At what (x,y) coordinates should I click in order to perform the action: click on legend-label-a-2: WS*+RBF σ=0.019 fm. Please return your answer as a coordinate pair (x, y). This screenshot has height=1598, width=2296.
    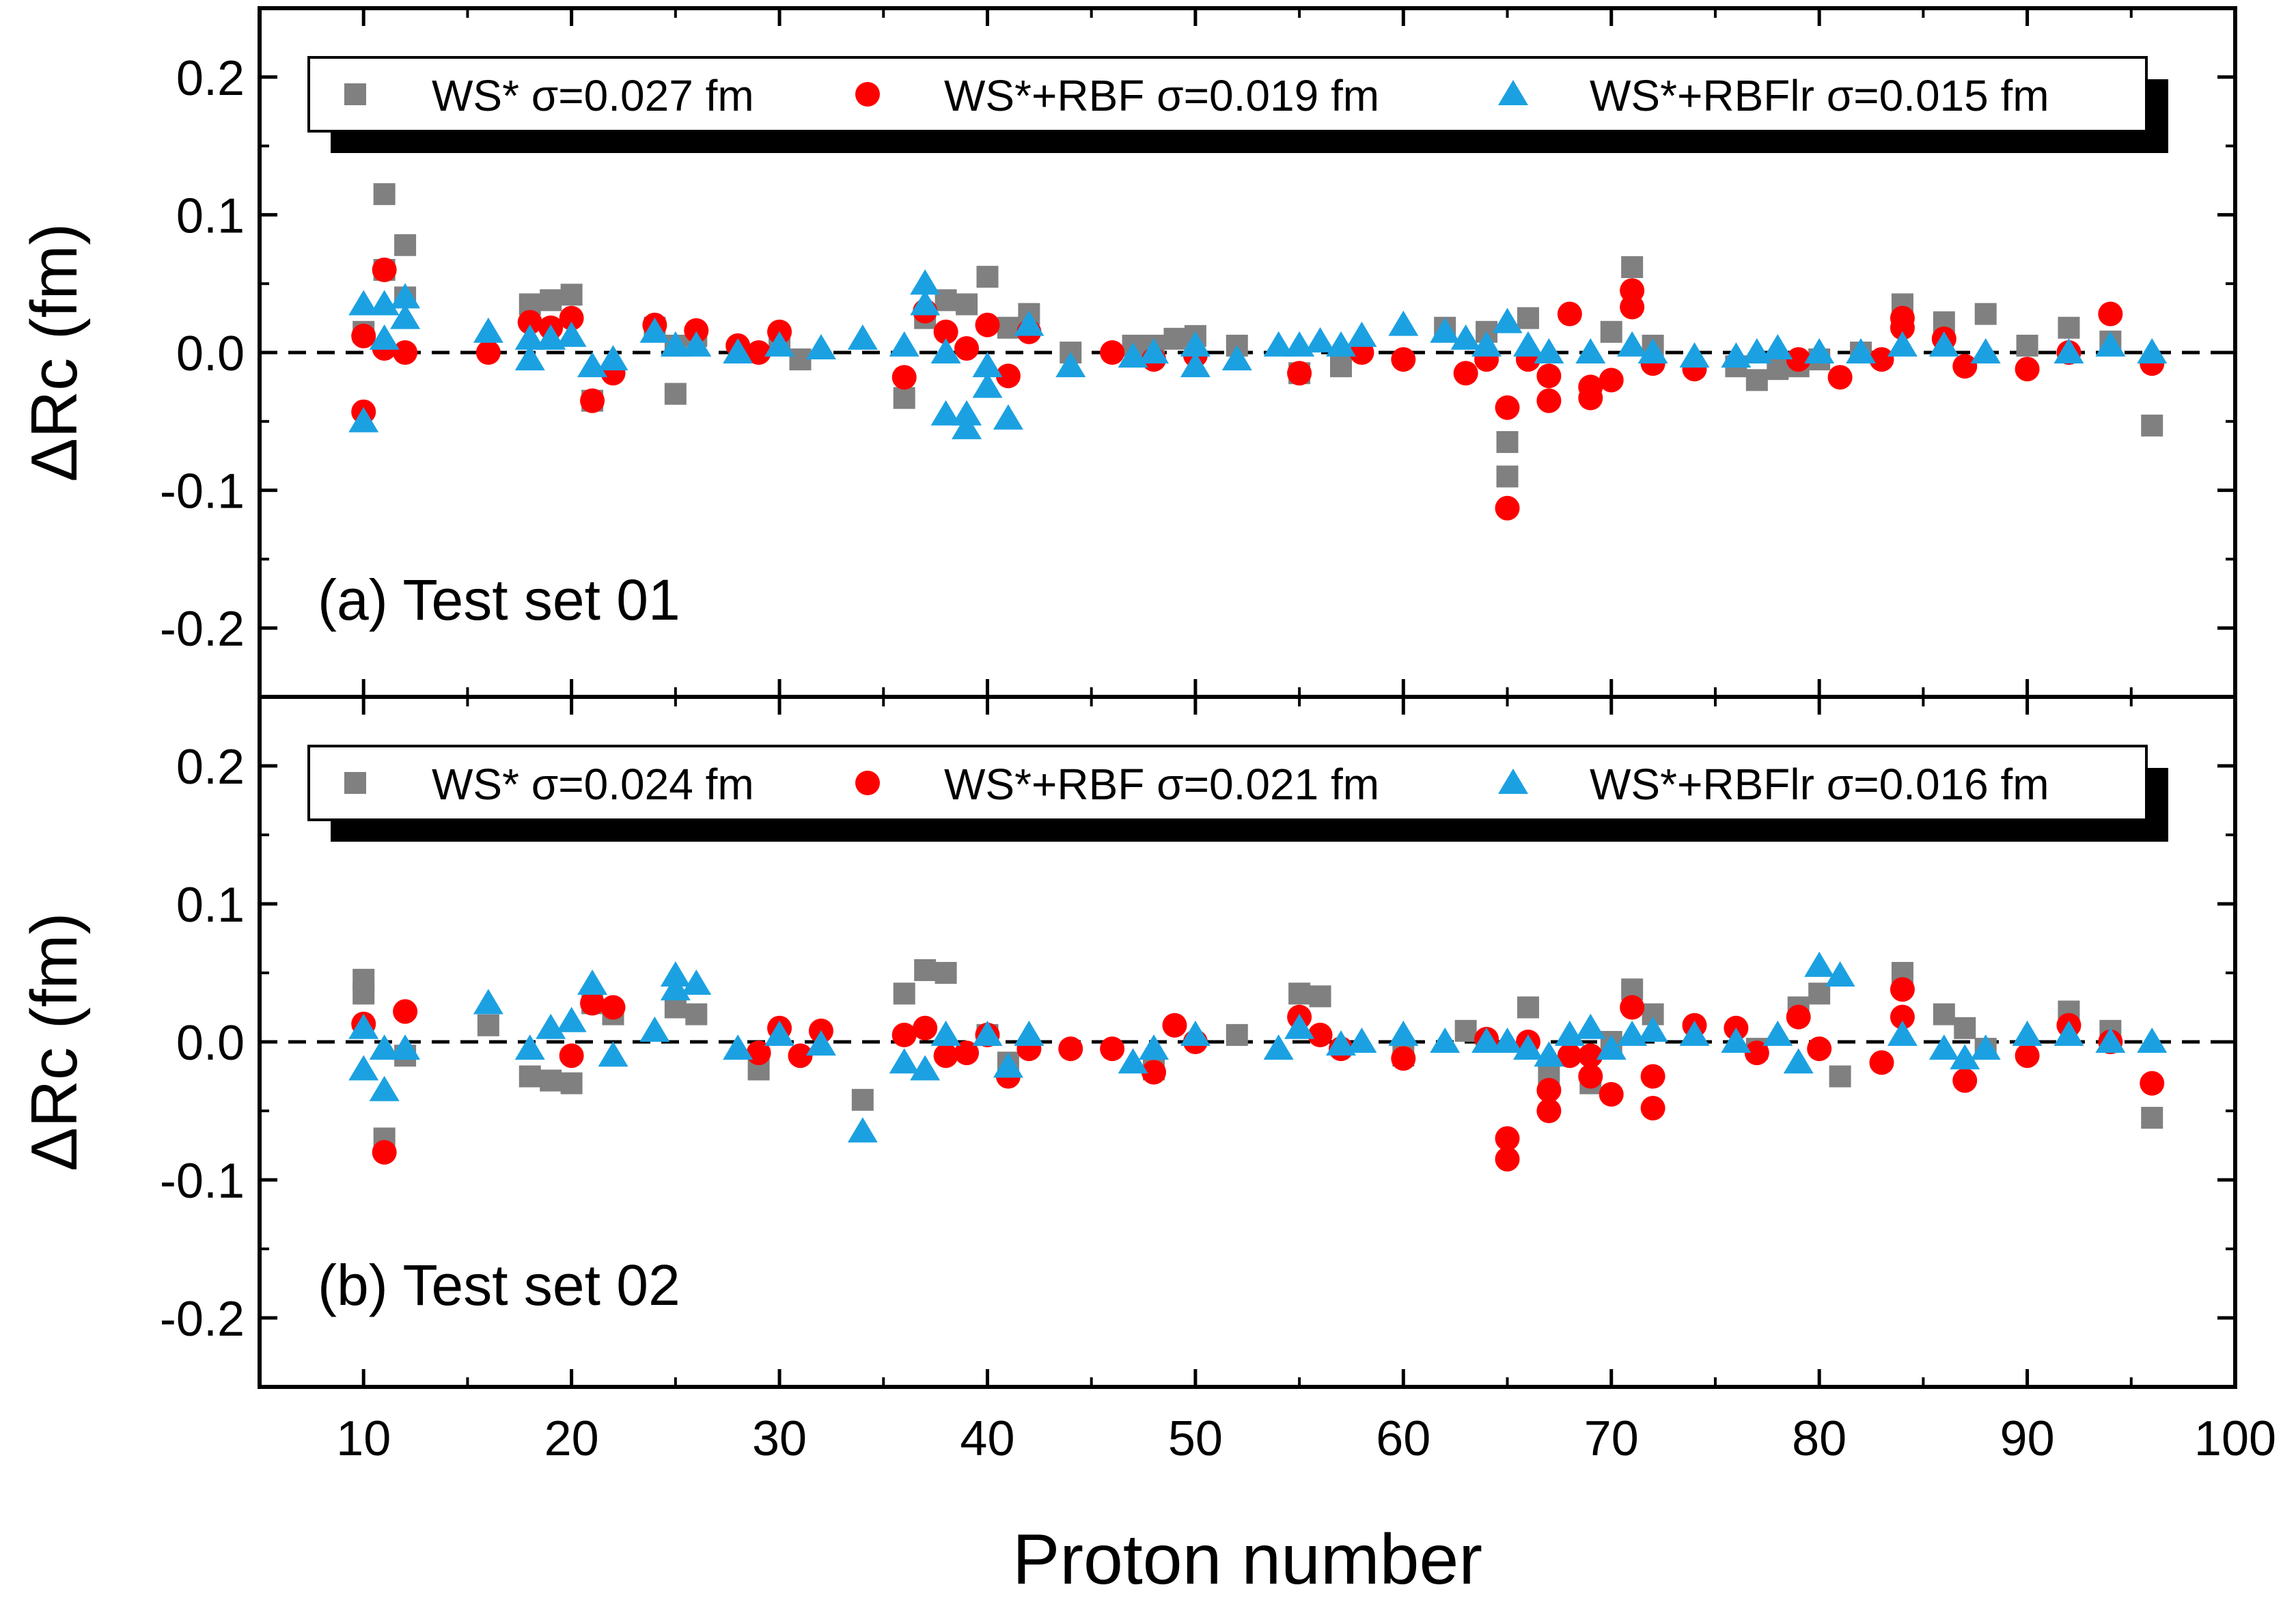
    Looking at the image, I should click on (1161, 95).